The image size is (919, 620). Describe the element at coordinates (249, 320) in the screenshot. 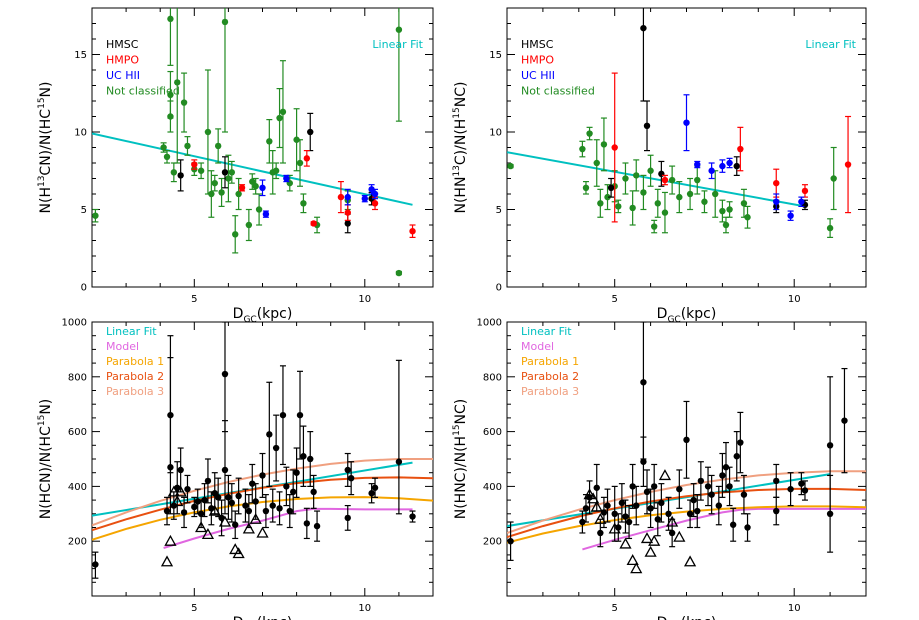

I see `x-axis-label-sub: GC` at that location.